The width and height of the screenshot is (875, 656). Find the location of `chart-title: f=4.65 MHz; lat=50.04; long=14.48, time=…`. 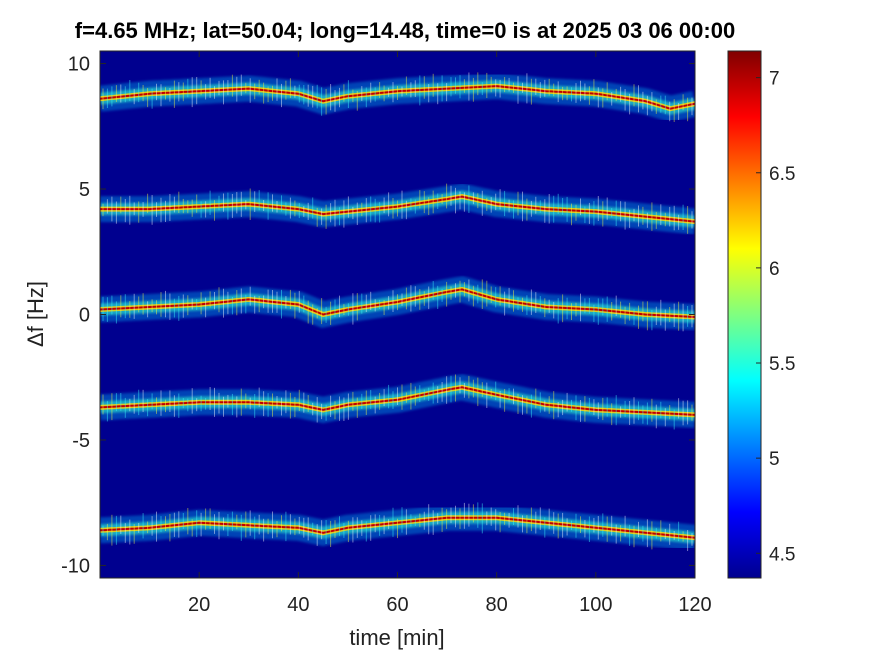

chart-title: f=4.65 MHz; lat=50.04; long=14.48, time=… is located at coordinates (405, 30).